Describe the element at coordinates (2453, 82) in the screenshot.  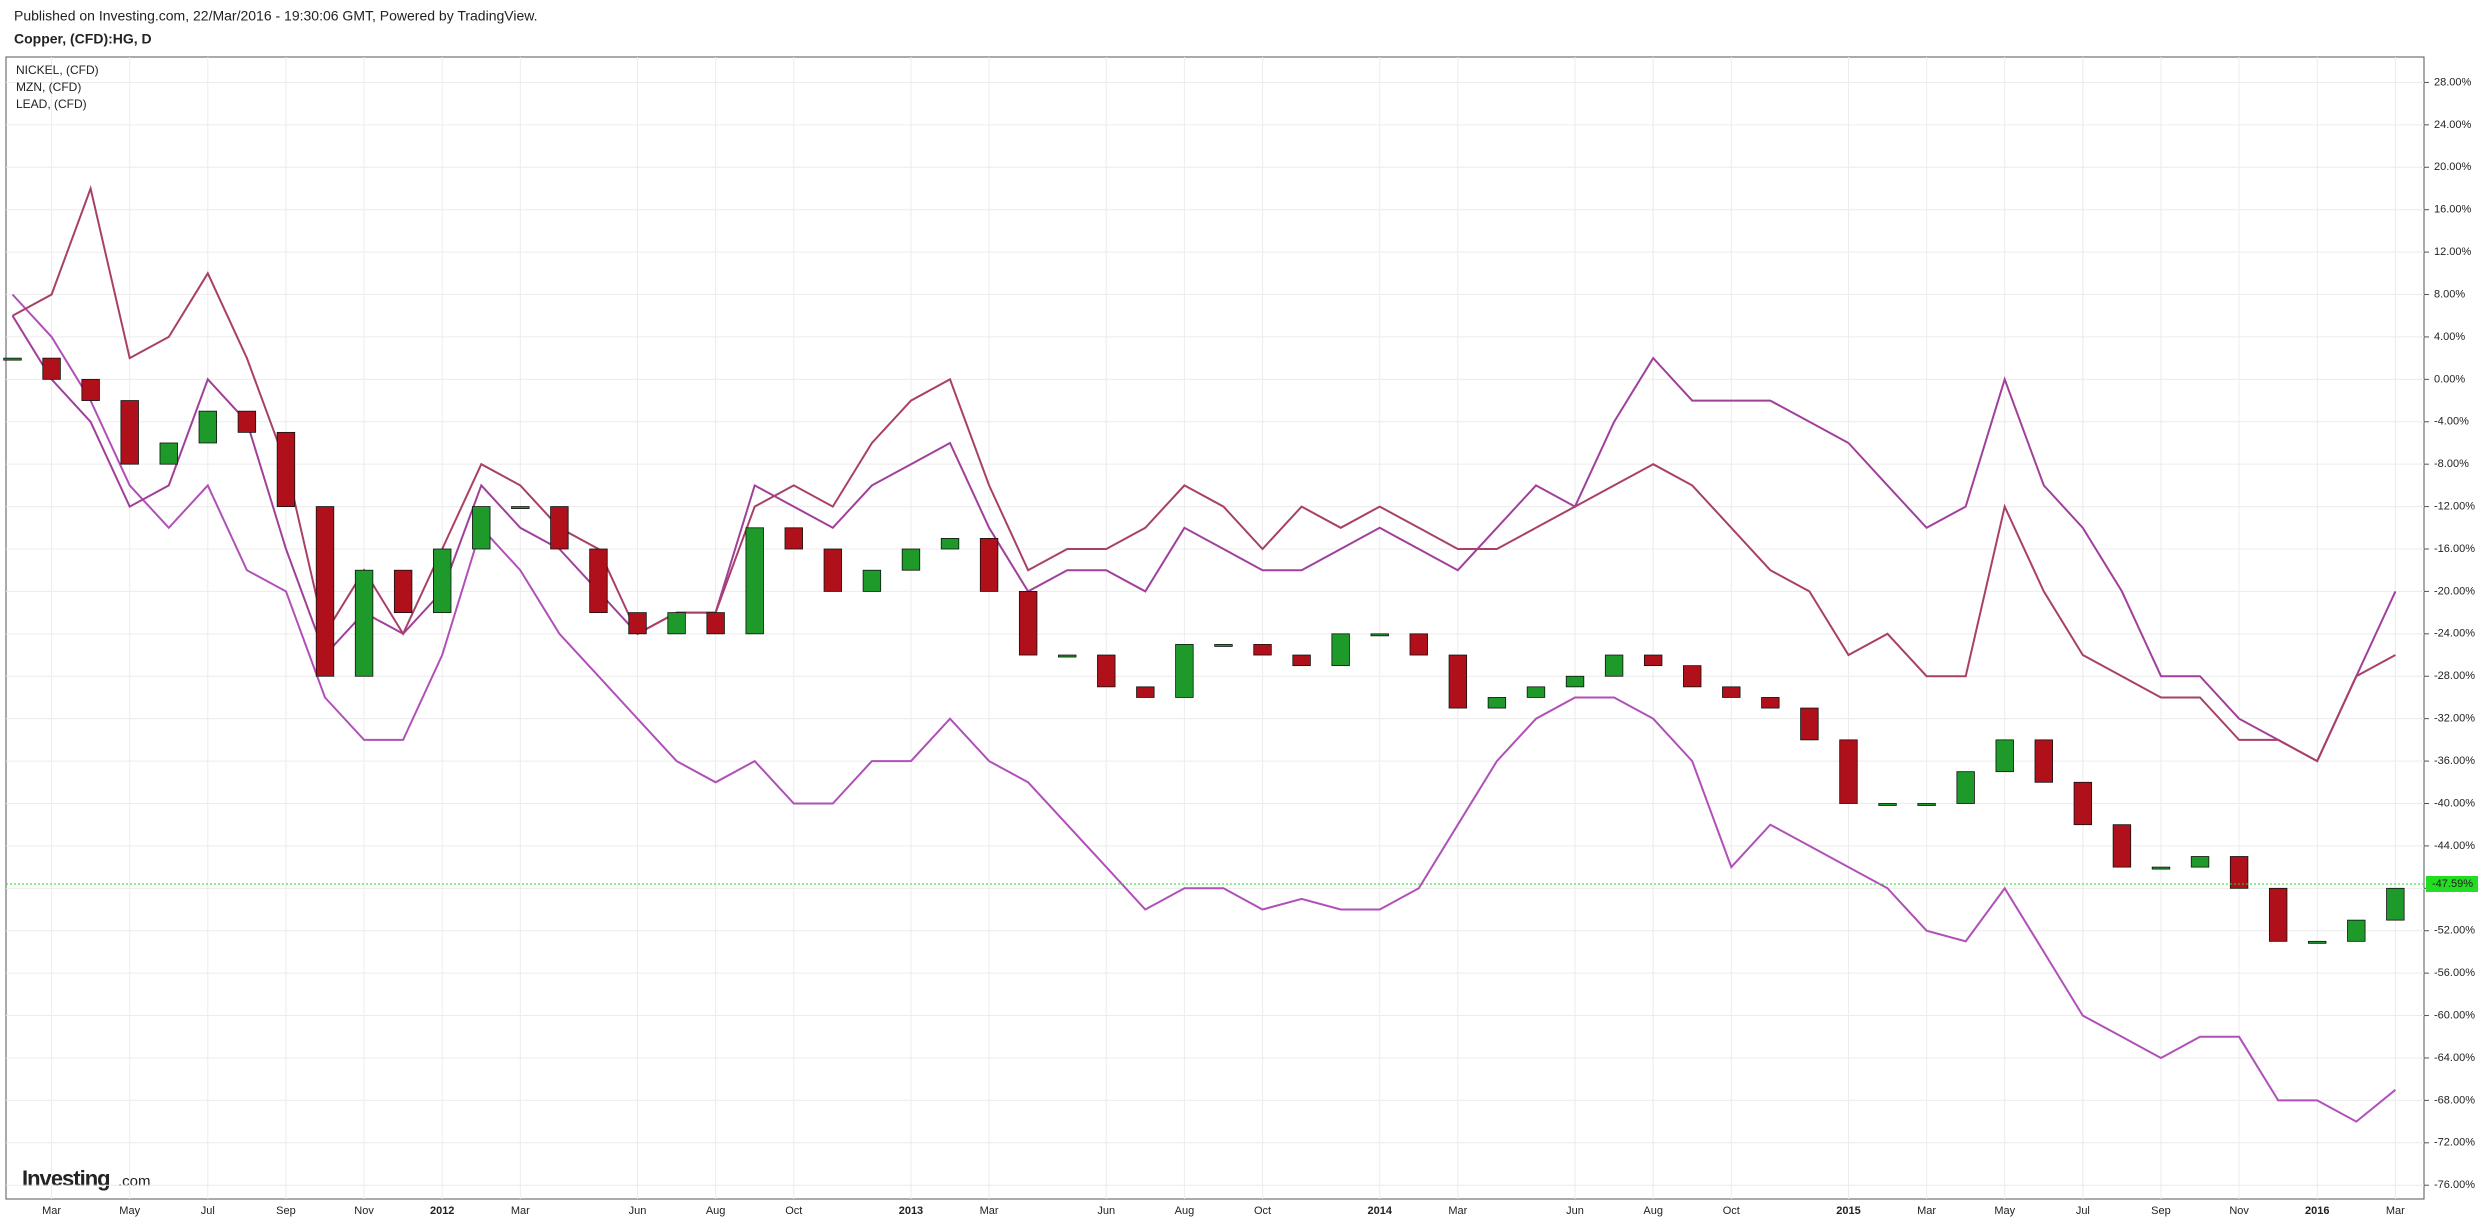
I see `y-tick-label: 28.00%` at that location.